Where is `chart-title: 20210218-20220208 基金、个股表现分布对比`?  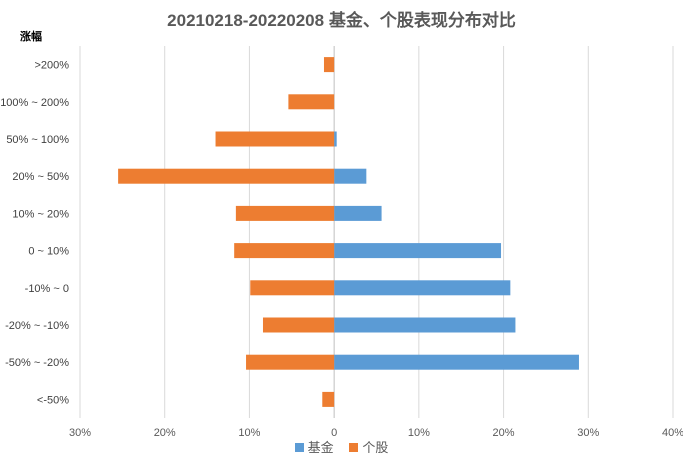
chart-title: 20210218-20220208 基金、个股表现分布对比 is located at coordinates (341, 20).